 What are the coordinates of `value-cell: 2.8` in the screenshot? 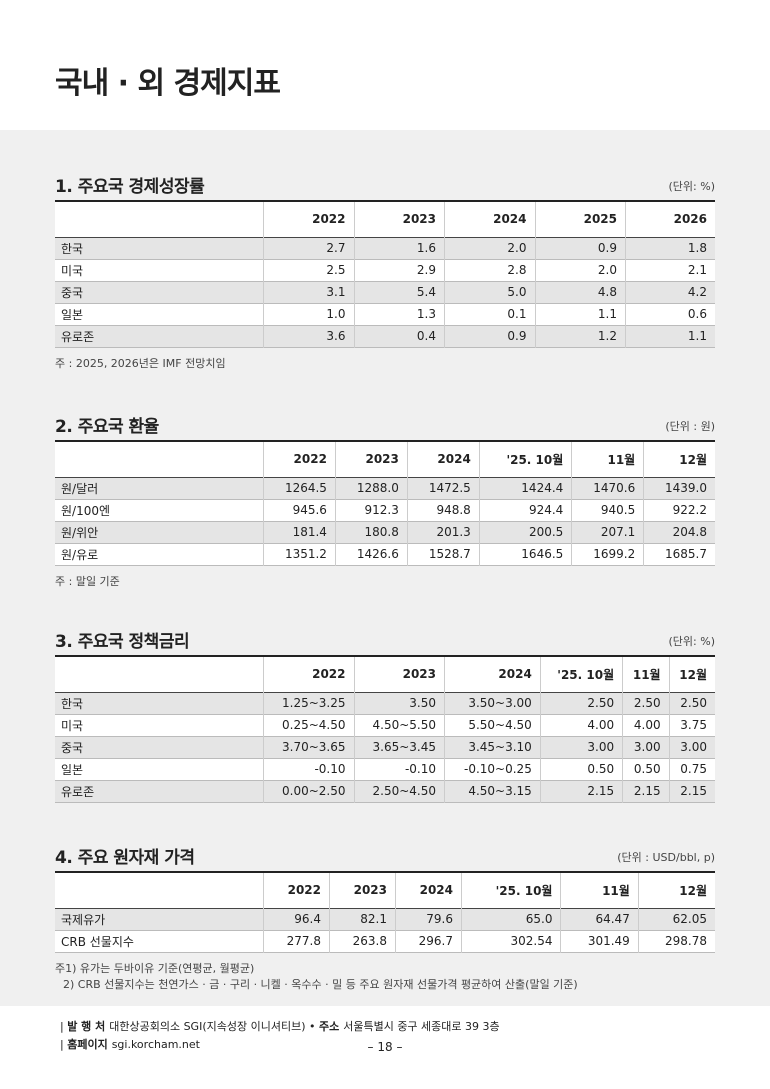 It's located at (489, 270).